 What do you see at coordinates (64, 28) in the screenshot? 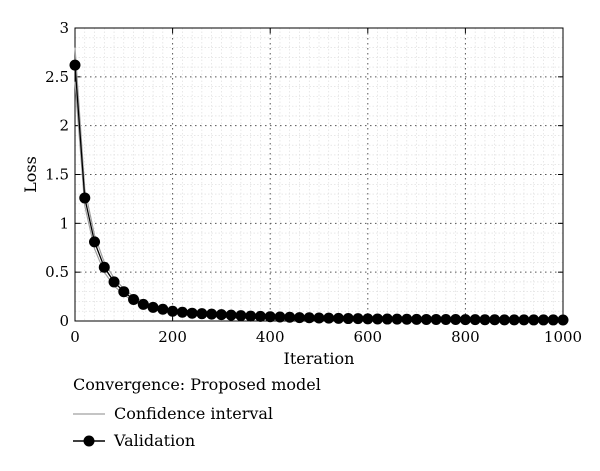
I see `y-tick-label: 3` at bounding box center [64, 28].